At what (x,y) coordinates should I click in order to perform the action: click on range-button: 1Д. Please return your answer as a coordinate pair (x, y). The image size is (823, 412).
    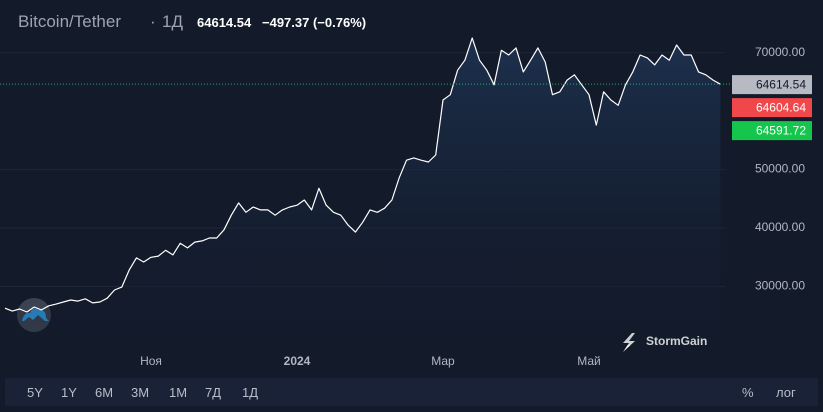
    Looking at the image, I should click on (250, 392).